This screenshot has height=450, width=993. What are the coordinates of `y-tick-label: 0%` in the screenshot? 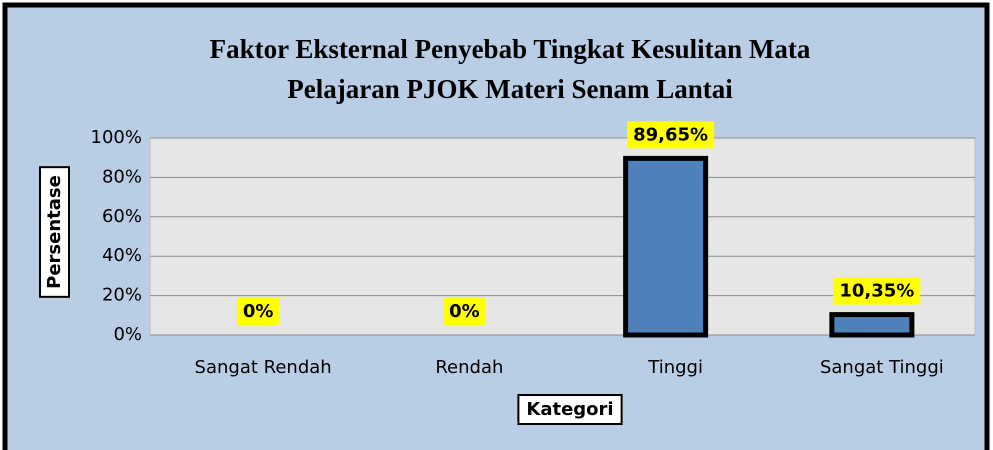 It's located at (127, 334).